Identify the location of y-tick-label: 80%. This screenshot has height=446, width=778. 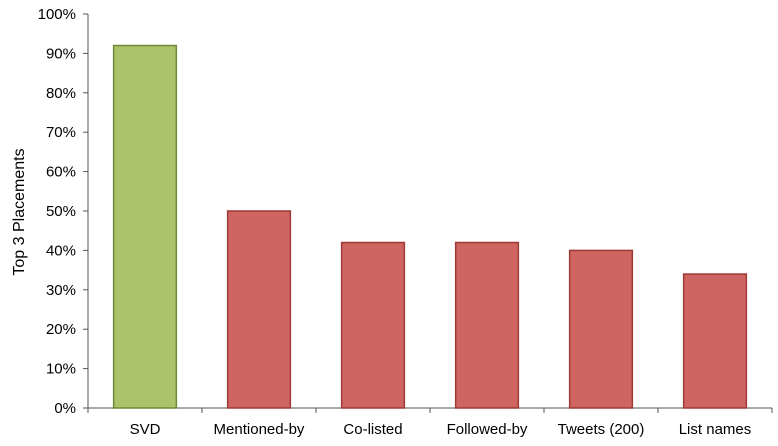
(61, 93).